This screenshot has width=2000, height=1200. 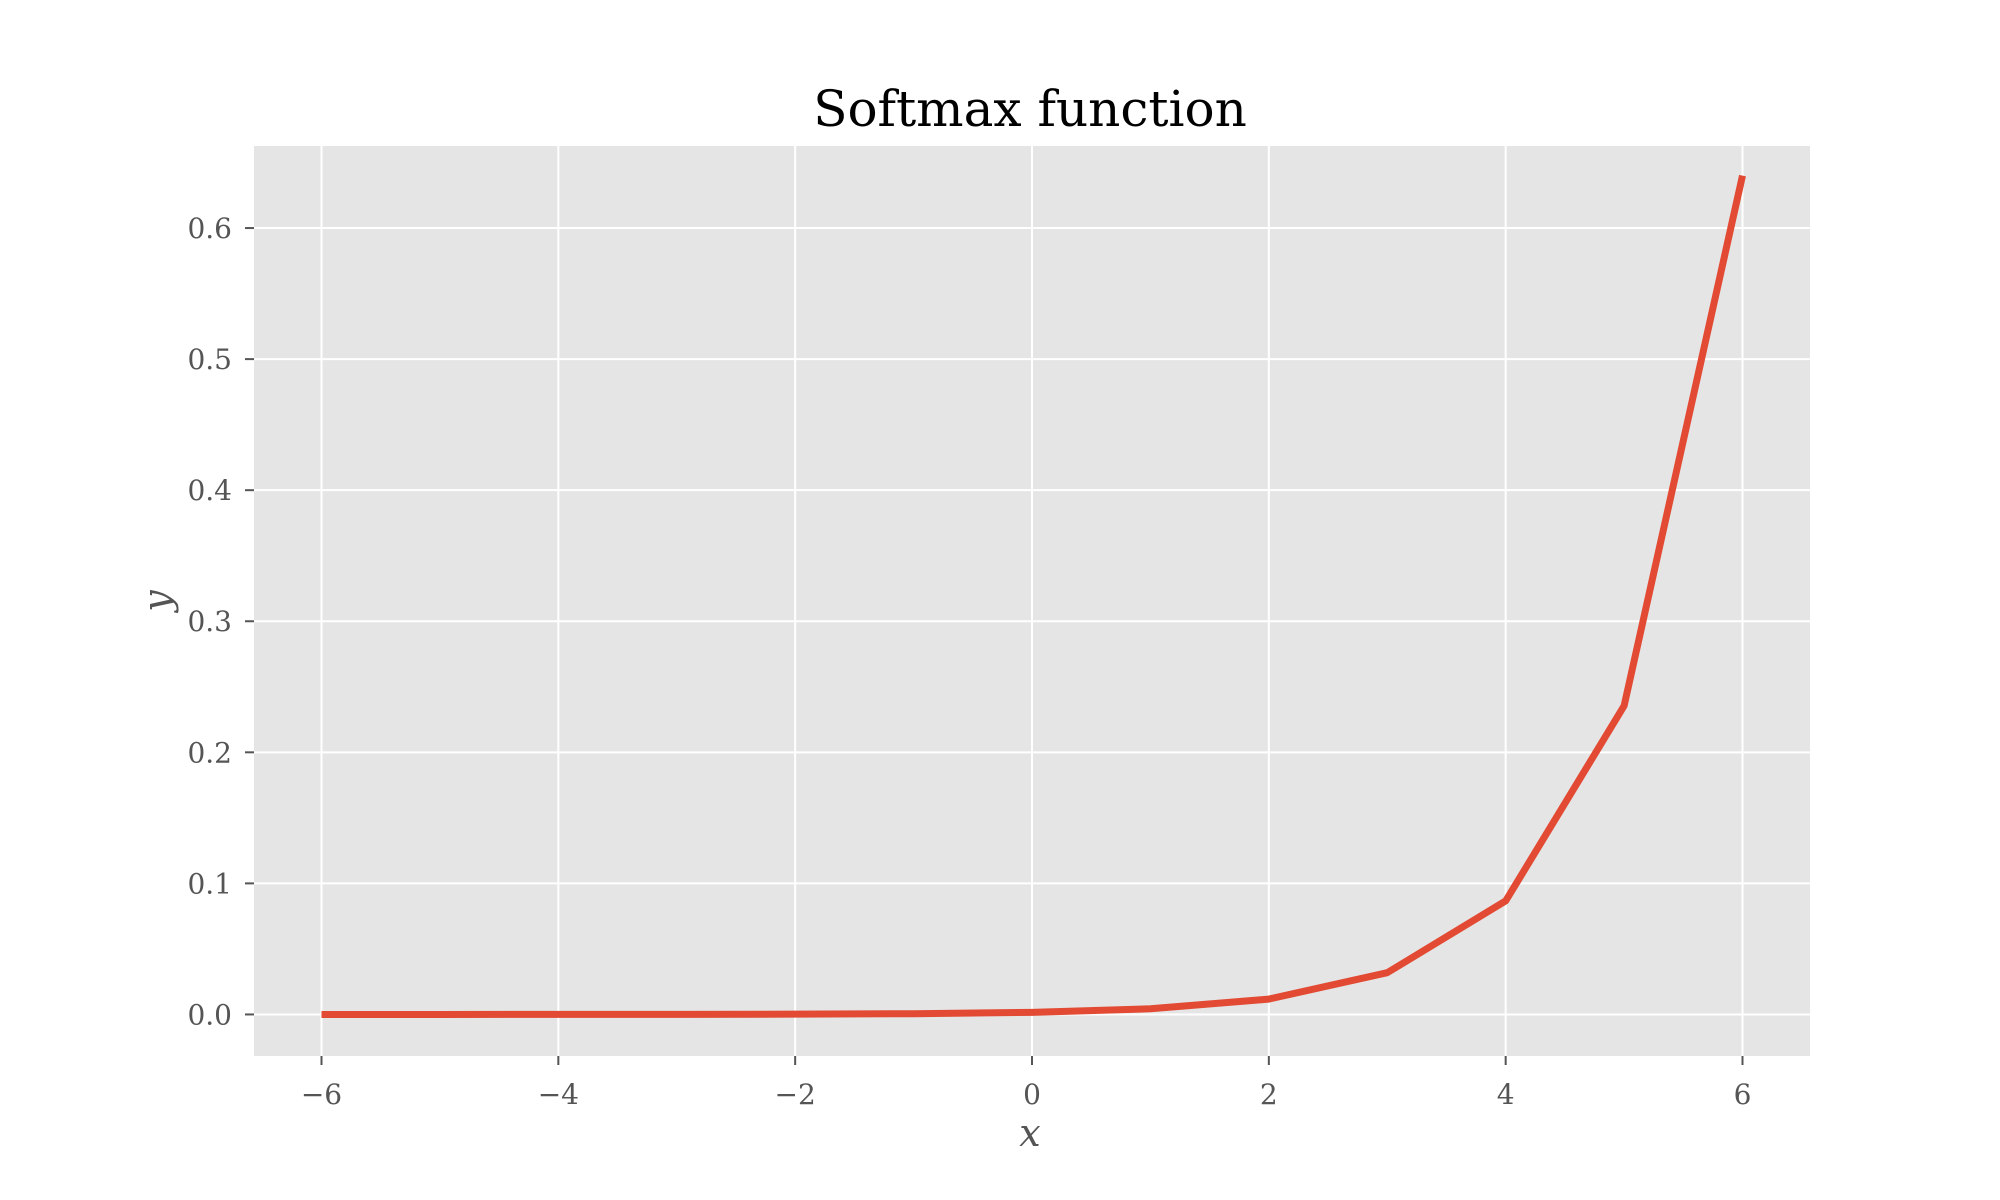 I want to click on y-tick-label: 0.0, so click(x=209, y=1014).